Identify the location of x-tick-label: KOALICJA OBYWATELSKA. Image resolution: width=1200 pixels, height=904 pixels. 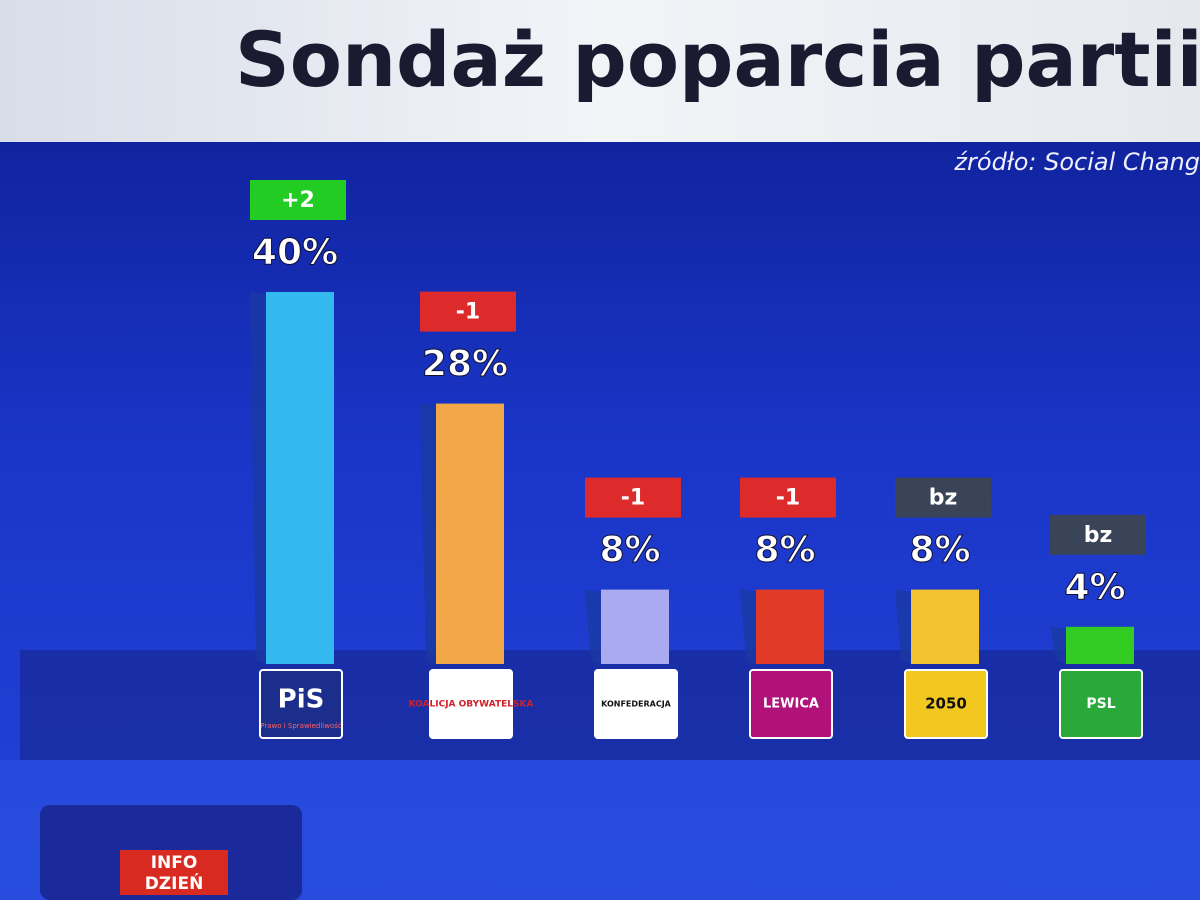
(471, 705).